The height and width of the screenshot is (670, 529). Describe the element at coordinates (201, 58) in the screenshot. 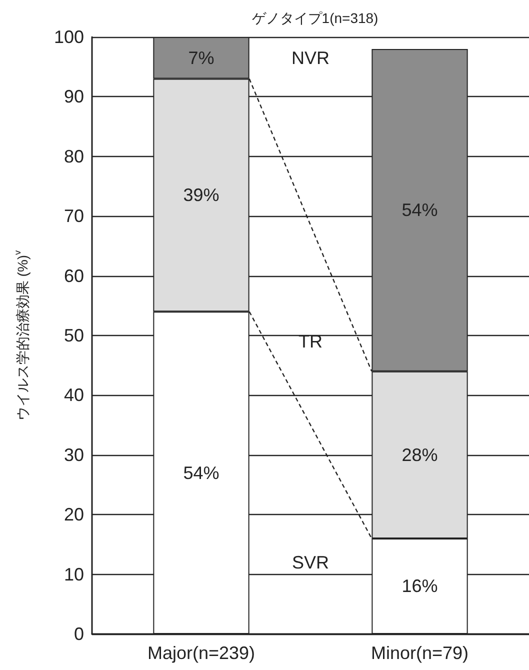

I see `data-label: 7%` at that location.